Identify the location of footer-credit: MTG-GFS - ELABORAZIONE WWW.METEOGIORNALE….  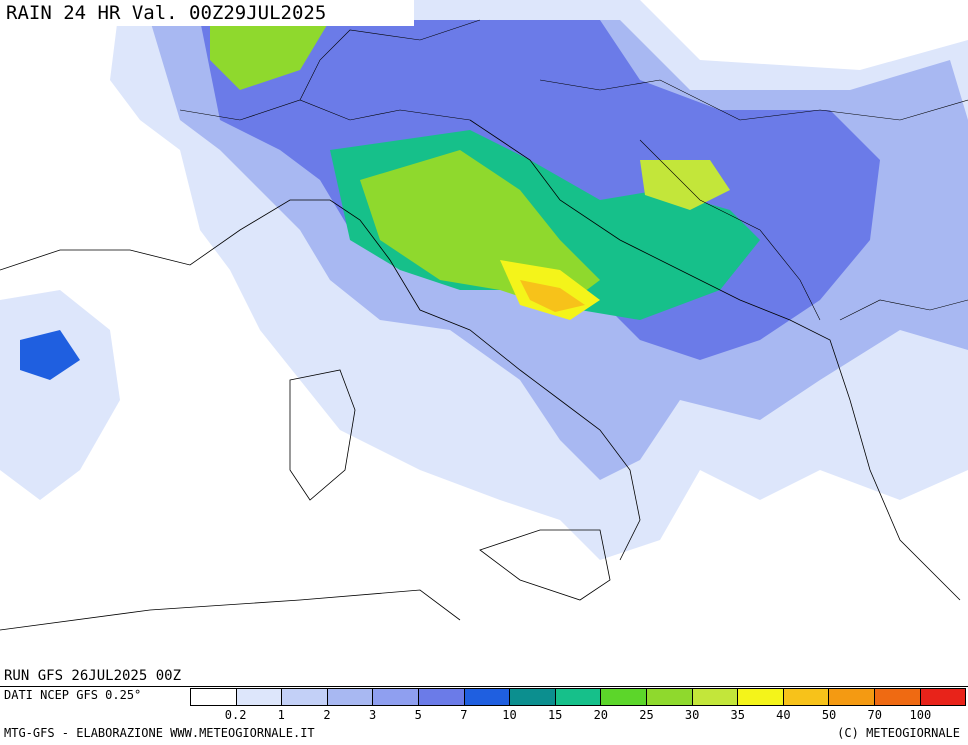
(159, 733).